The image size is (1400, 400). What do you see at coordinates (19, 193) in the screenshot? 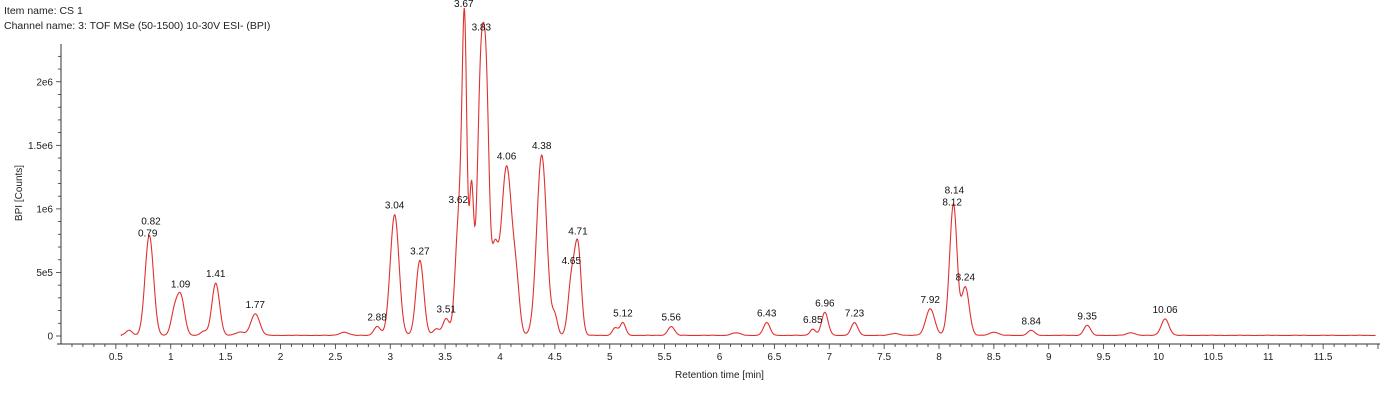
I see `y-axis-title: BPI [Counts]` at bounding box center [19, 193].